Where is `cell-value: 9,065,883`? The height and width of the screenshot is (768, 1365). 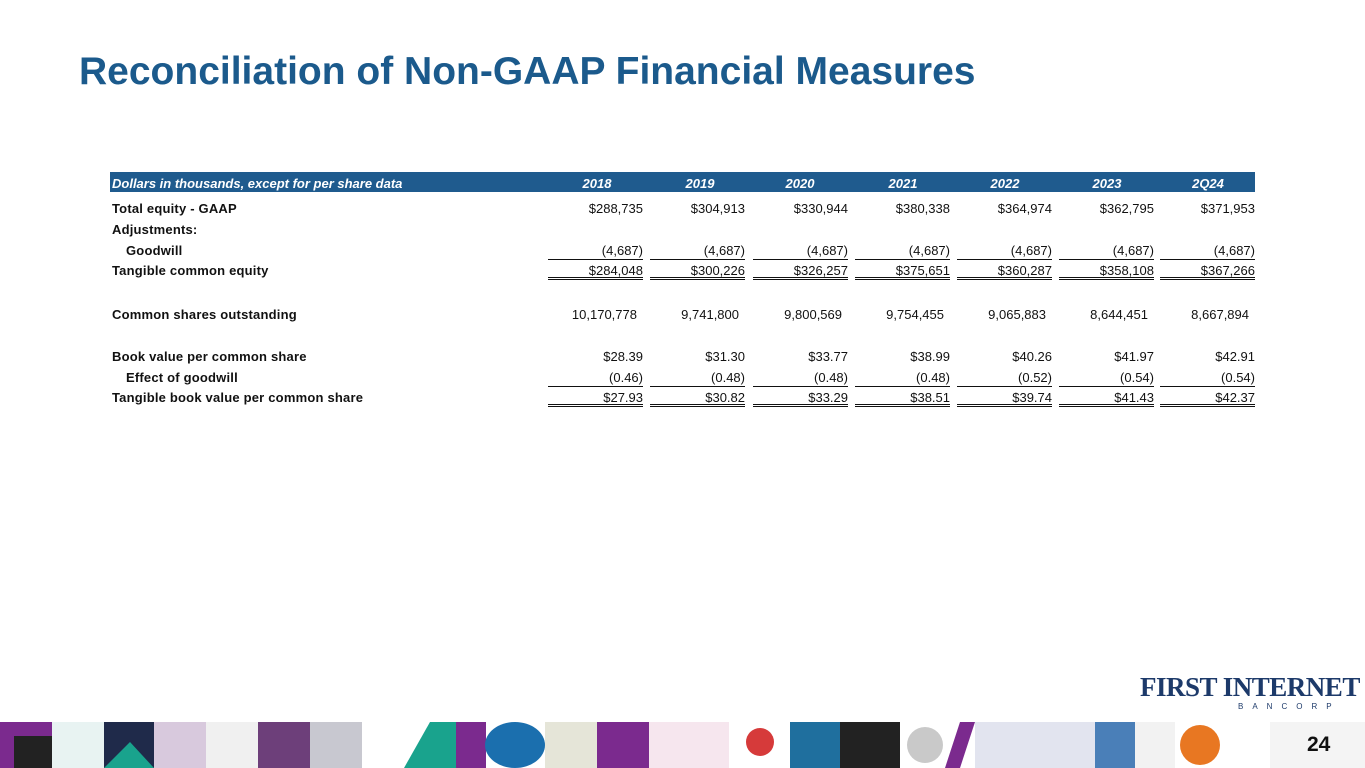
cell-value: 9,065,883 is located at coordinates (1017, 314).